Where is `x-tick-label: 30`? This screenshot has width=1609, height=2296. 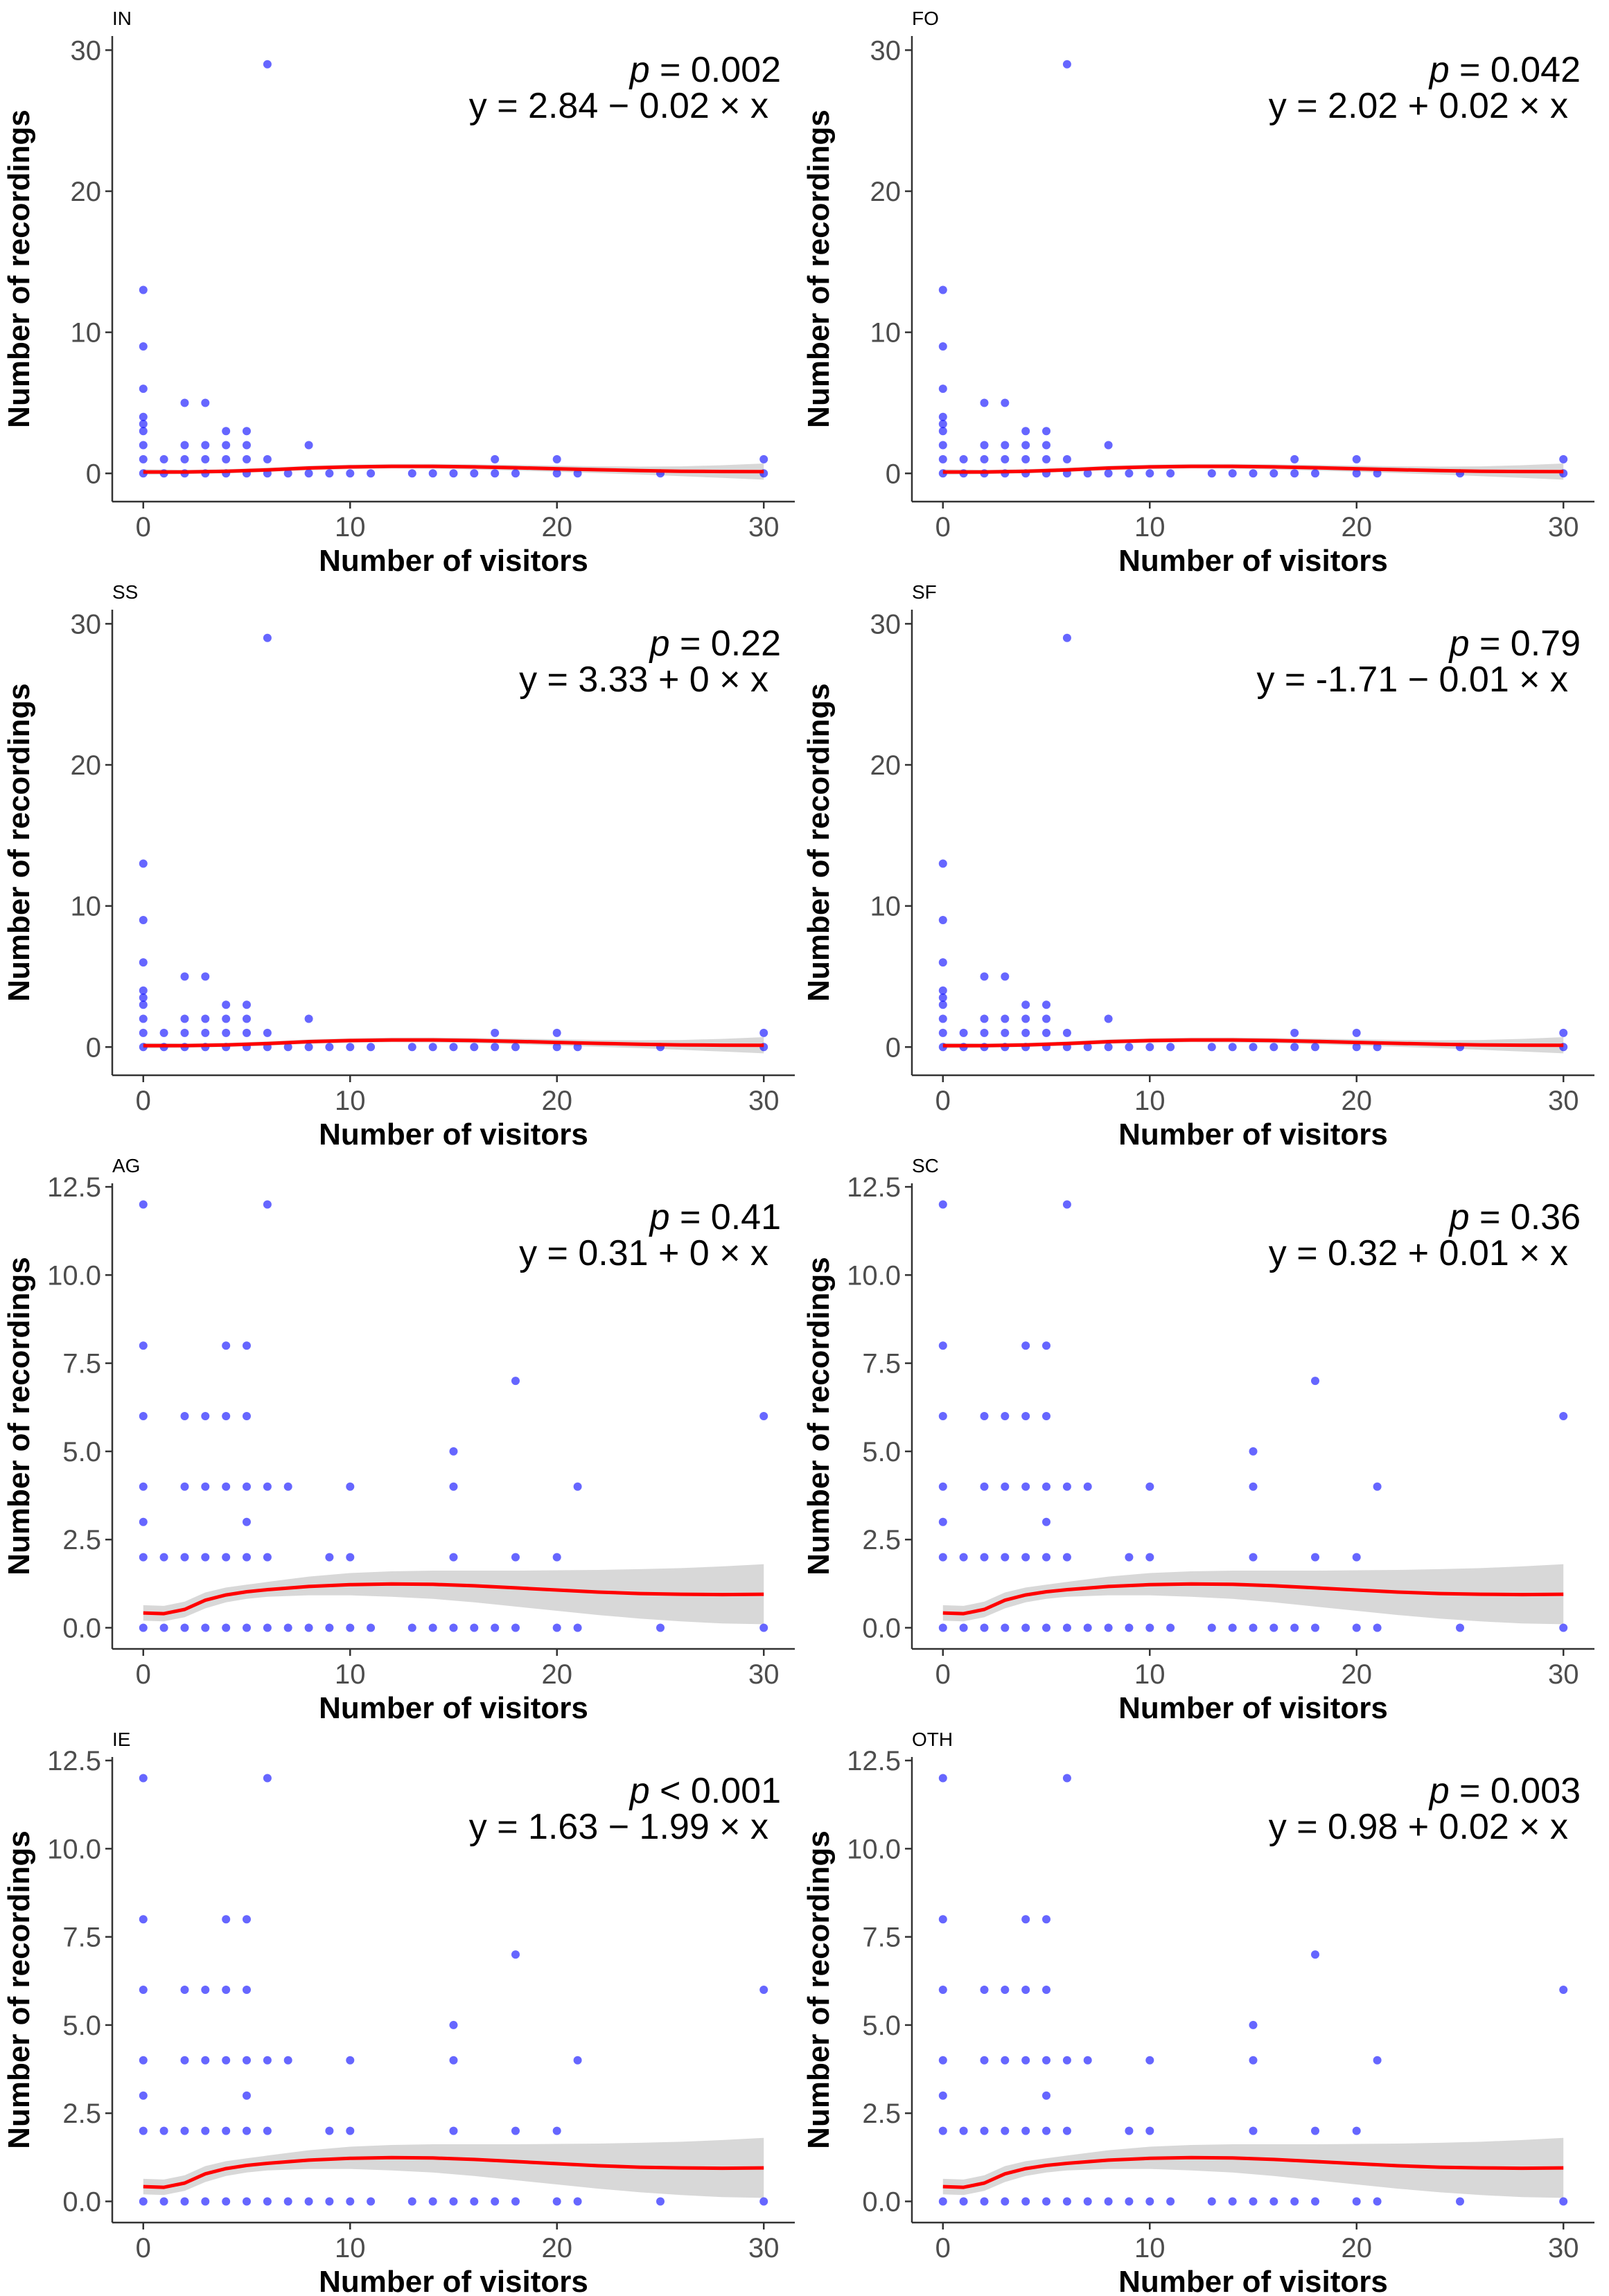 x-tick-label: 30 is located at coordinates (1563, 527).